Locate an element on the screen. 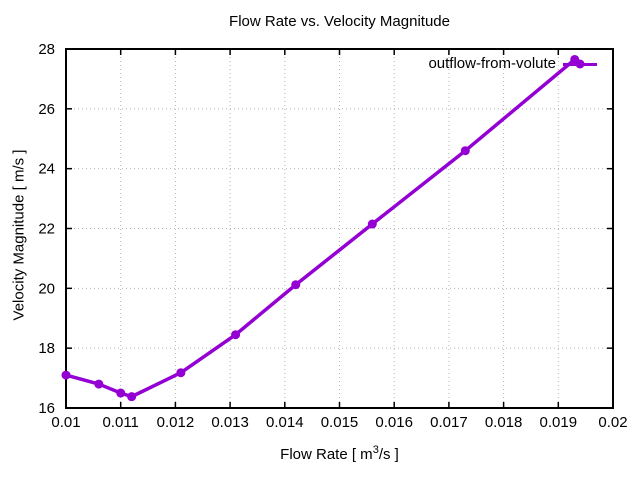 Image resolution: width=640 pixels, height=480 pixels. x-tick-label: 0.017 is located at coordinates (449, 422).